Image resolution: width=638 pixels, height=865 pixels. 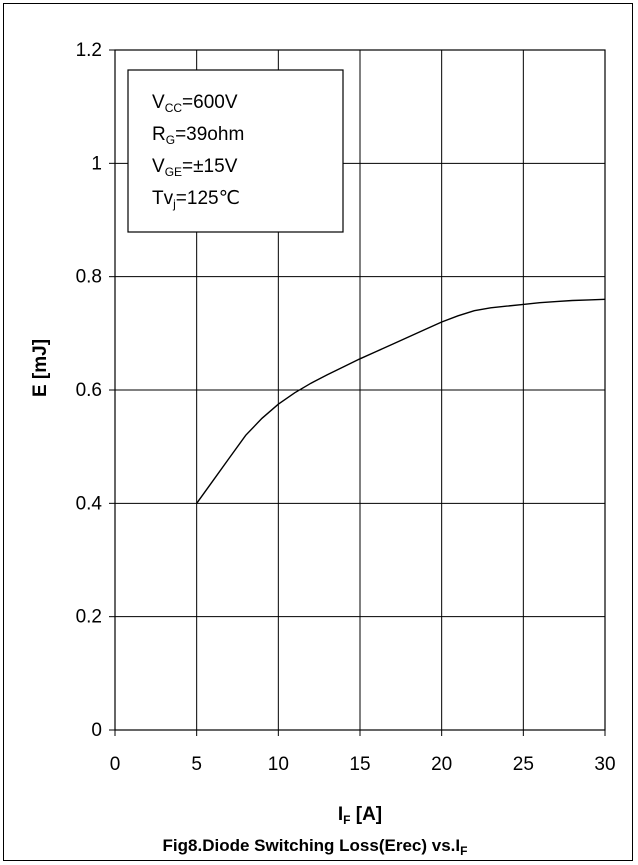 What do you see at coordinates (96, 730) in the screenshot?
I see `y-tick-label-0: 0` at bounding box center [96, 730].